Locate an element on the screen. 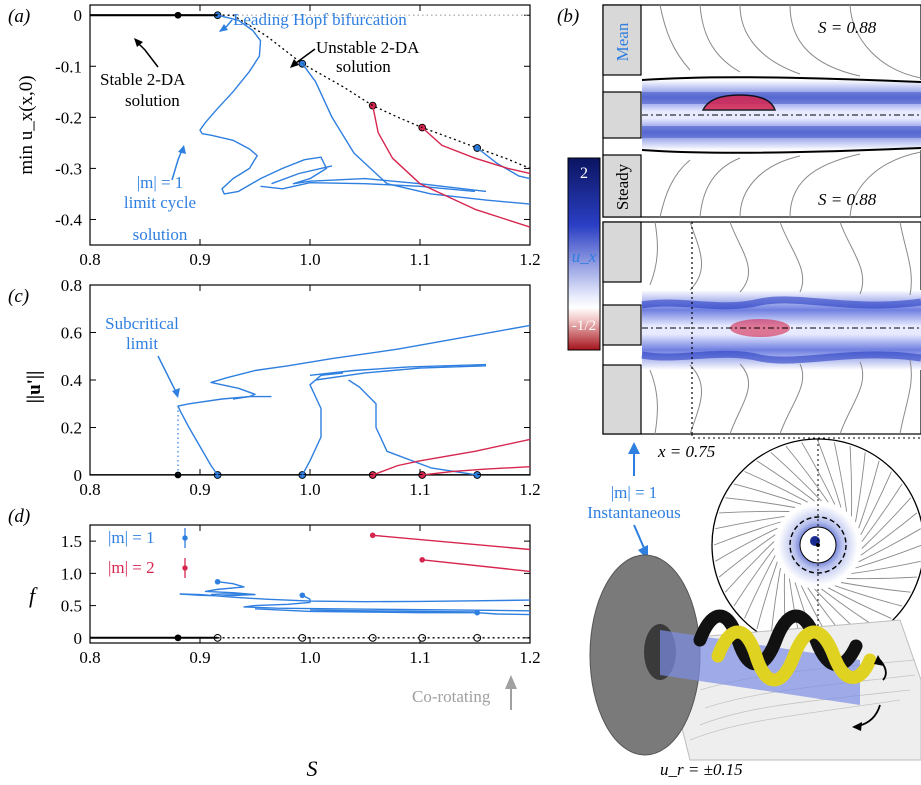  limit-annotation-line3: solution is located at coordinates (160, 234).